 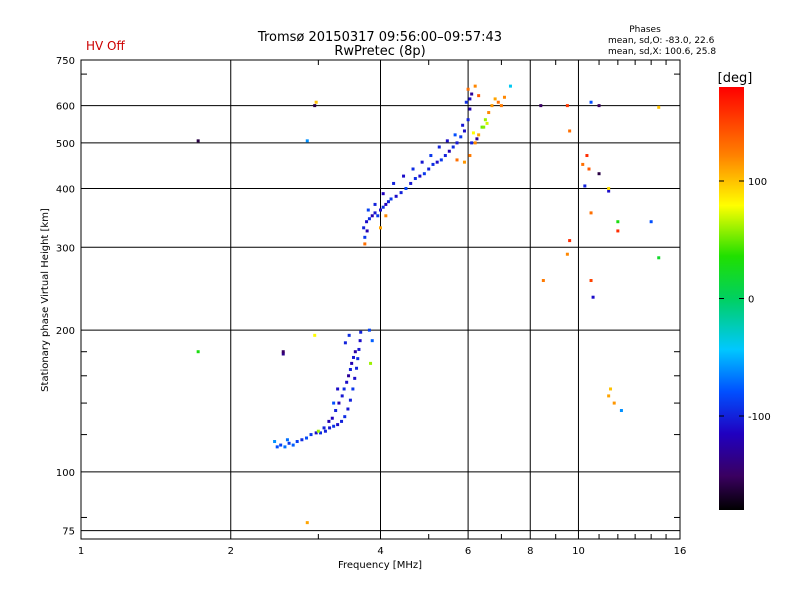 What do you see at coordinates (65, 189) in the screenshot?
I see `y-tick-label: 400` at bounding box center [65, 189].